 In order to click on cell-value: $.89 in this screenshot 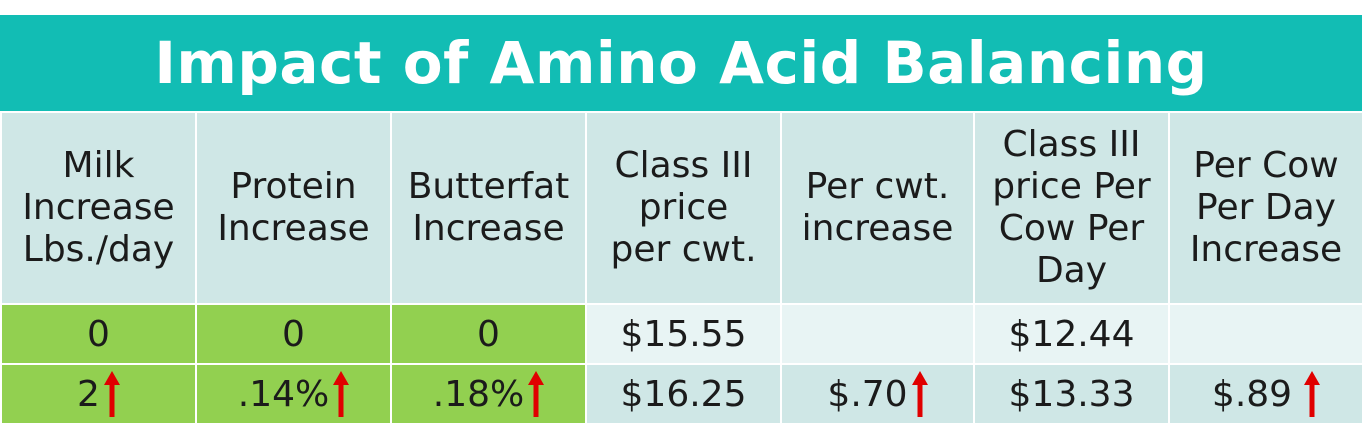, I will do `click(1252, 394)`.